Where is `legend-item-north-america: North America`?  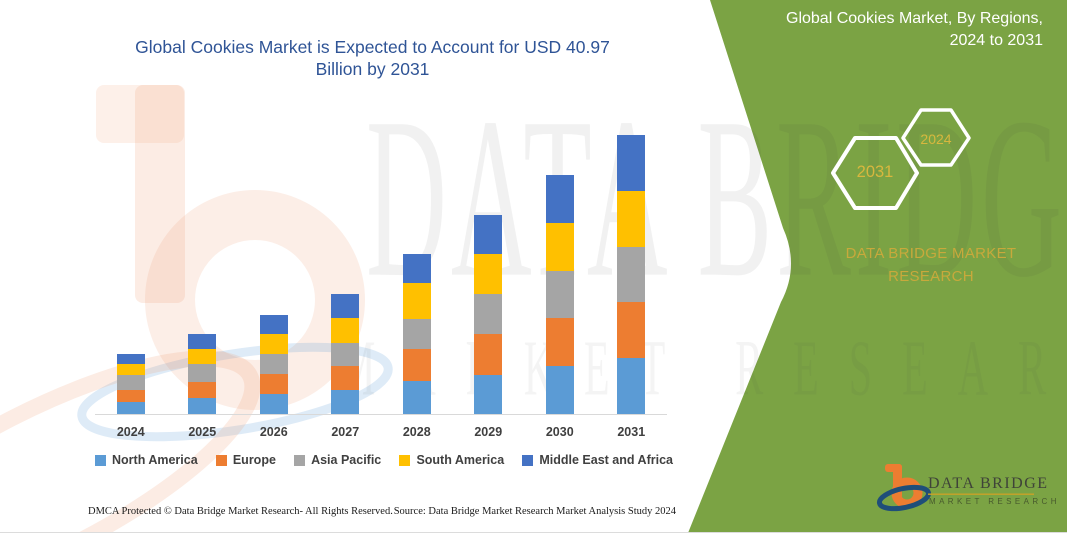 legend-item-north-america: North America is located at coordinates (146, 460).